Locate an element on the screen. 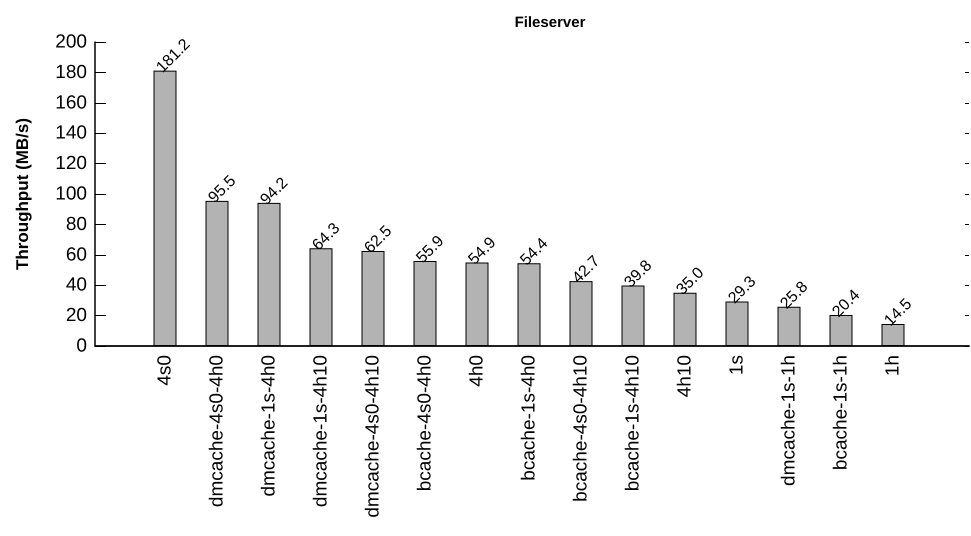 The height and width of the screenshot is (536, 971). x-tick-label: dmcache-4s0-4h10 is located at coordinates (373, 436).